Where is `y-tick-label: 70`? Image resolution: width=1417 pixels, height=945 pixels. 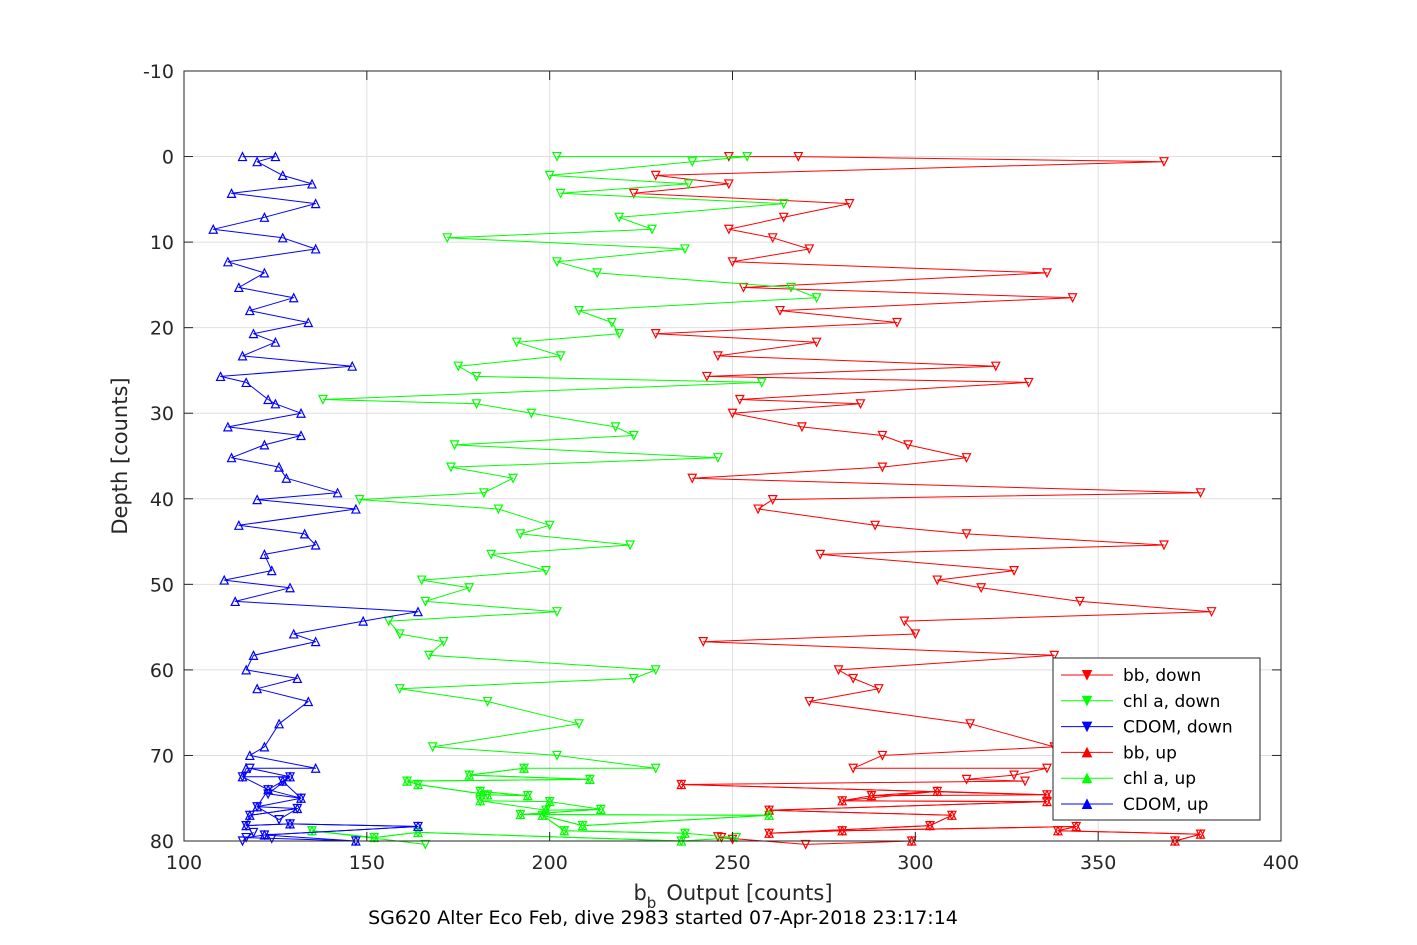
y-tick-label: 70 is located at coordinates (162, 756).